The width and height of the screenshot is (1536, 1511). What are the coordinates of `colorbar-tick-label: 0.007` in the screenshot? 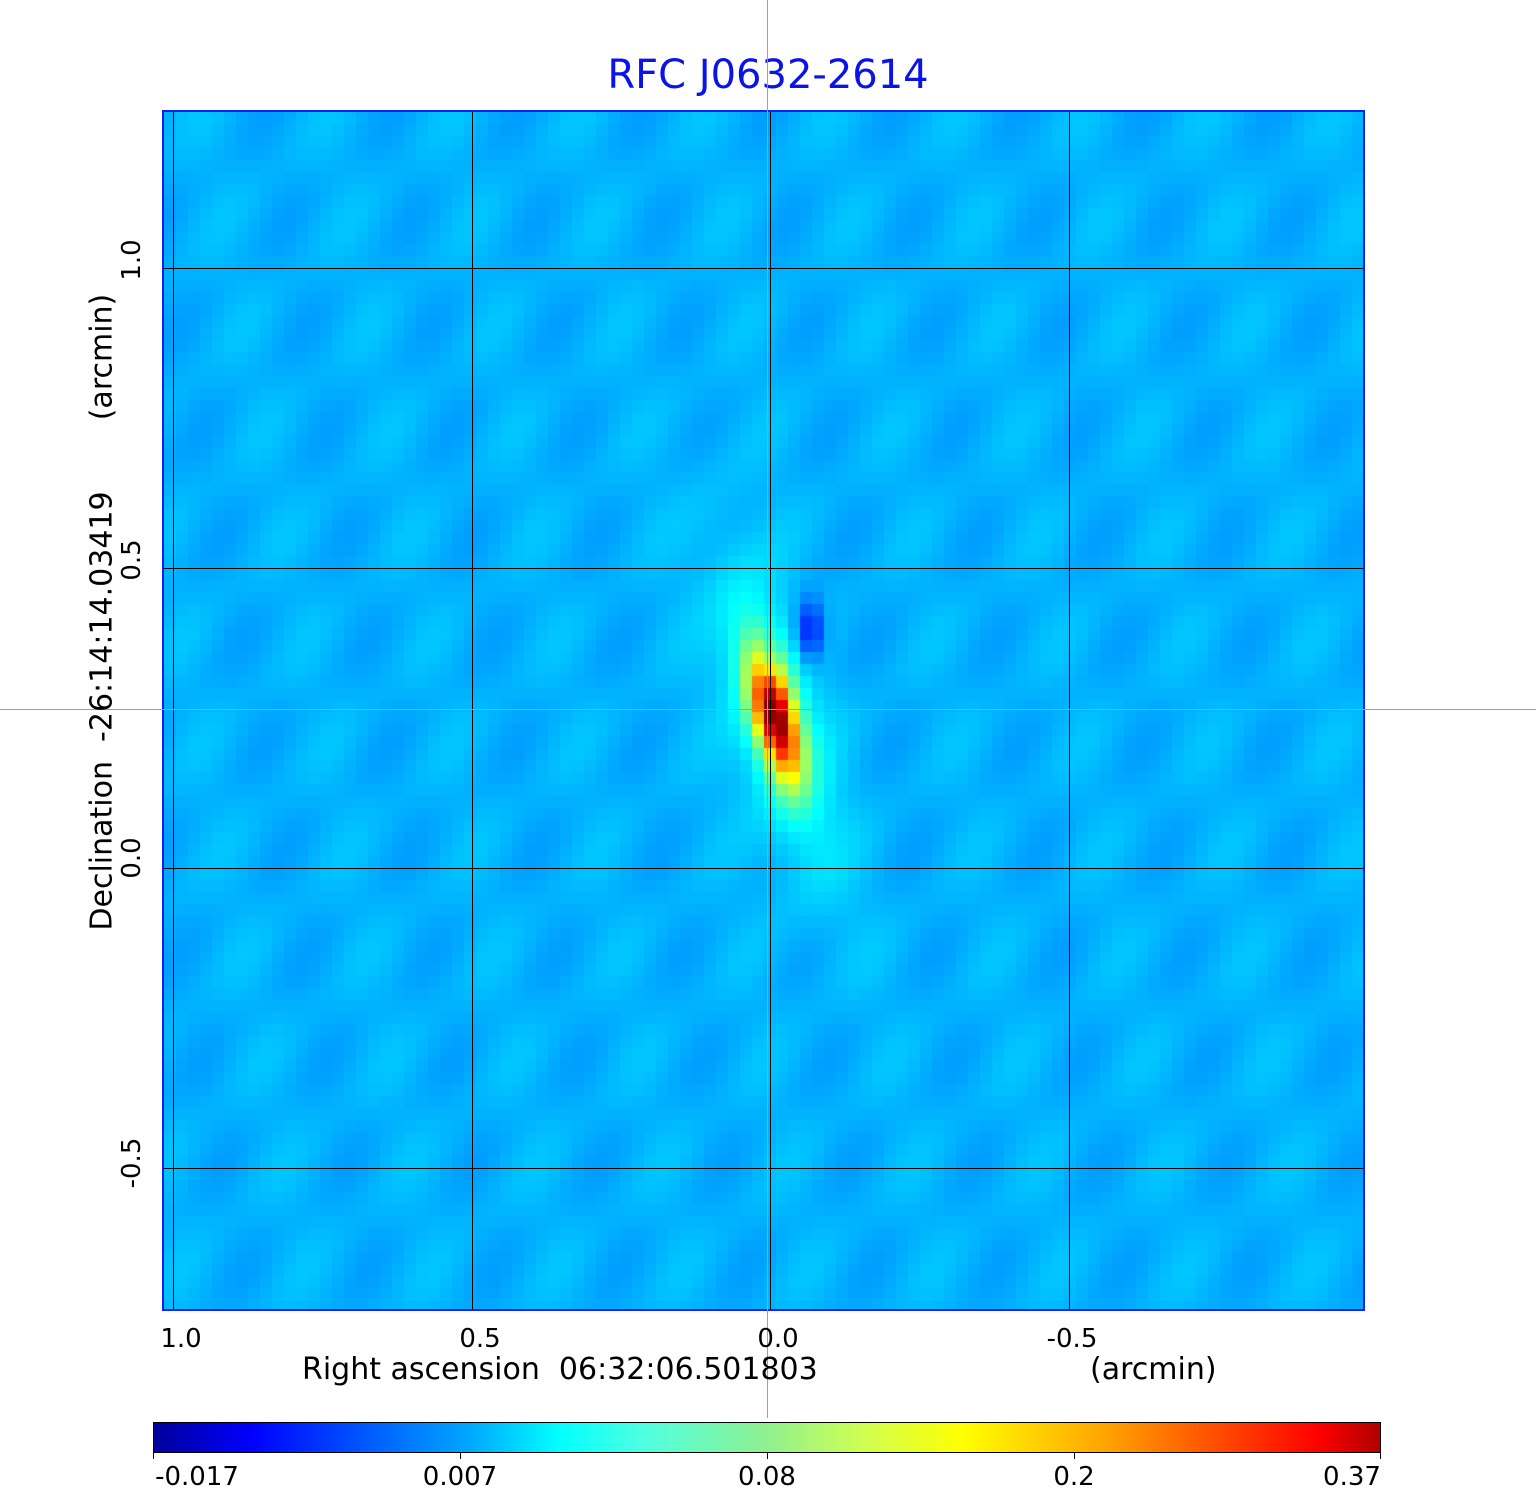 It's located at (460, 1477).